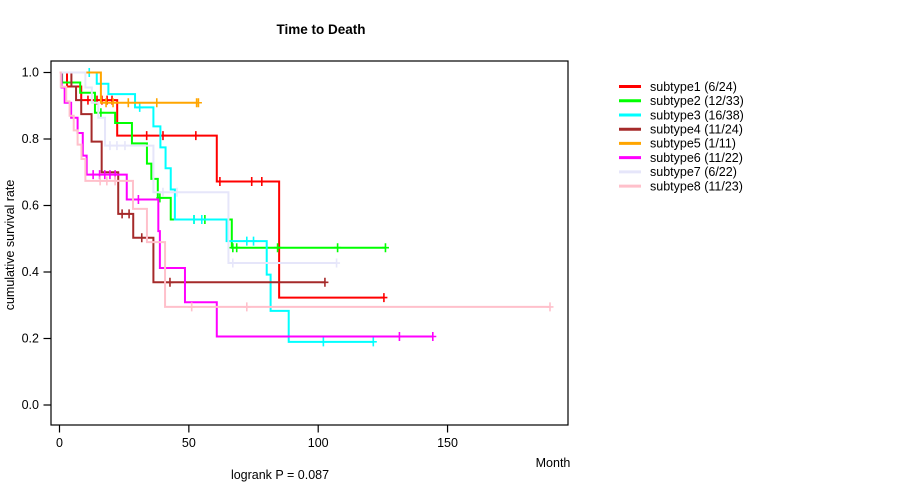 The image size is (900, 500). I want to click on censor-marks-subtype7, so click(223, 204).